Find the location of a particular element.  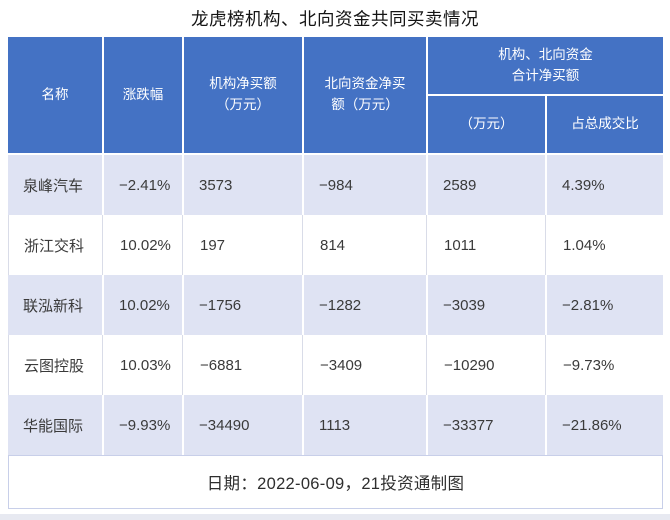

bottom-divider is located at coordinates (335, 517).